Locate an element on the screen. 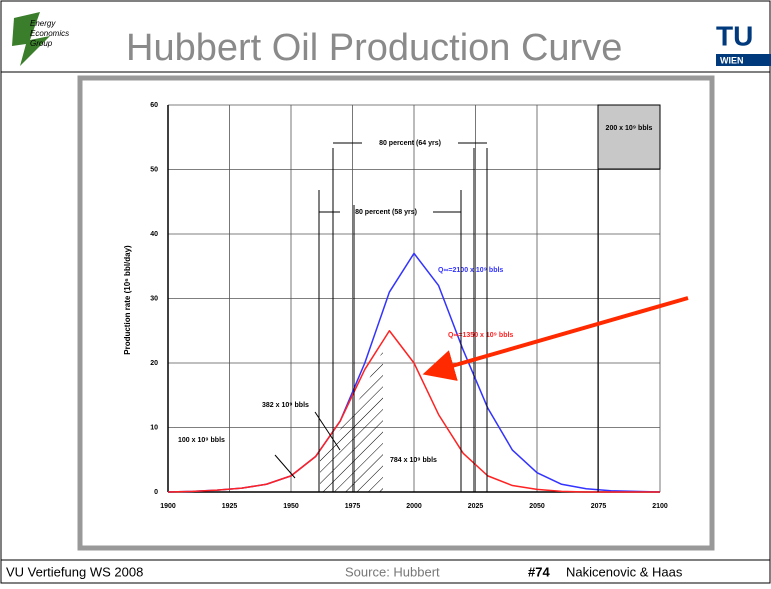  x-tick-label: 2000 is located at coordinates (414, 506).